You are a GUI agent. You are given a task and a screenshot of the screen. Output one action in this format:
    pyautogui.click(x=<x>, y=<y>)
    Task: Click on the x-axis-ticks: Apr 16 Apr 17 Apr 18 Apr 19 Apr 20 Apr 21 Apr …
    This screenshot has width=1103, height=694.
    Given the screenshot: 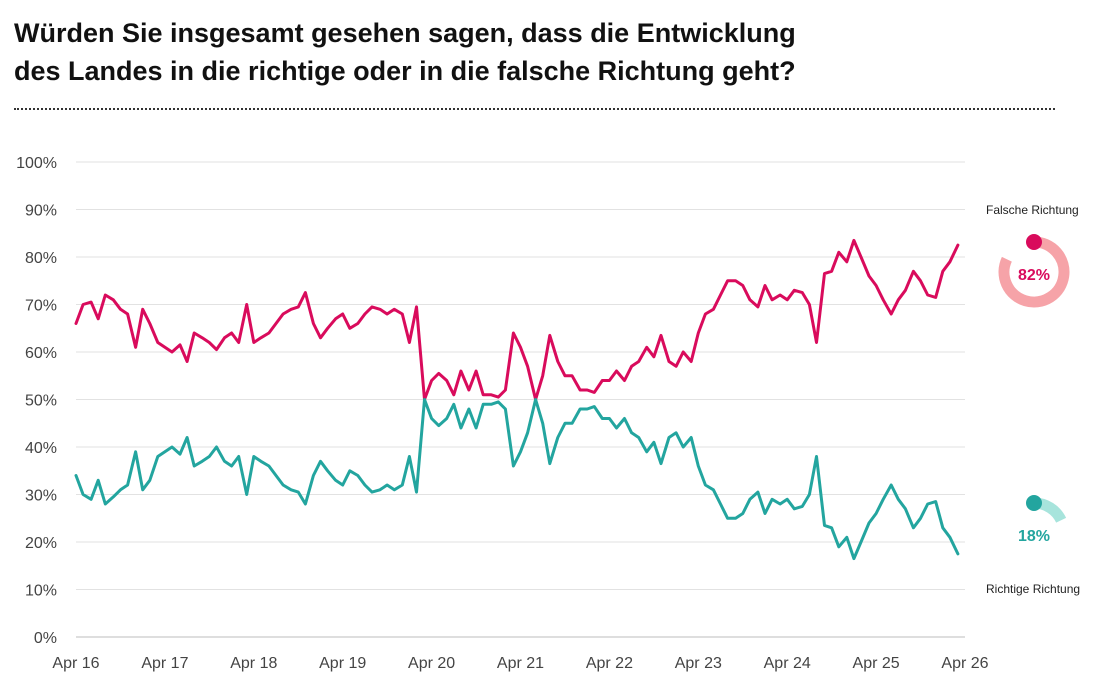 What is the action you would take?
    pyautogui.click(x=520, y=663)
    